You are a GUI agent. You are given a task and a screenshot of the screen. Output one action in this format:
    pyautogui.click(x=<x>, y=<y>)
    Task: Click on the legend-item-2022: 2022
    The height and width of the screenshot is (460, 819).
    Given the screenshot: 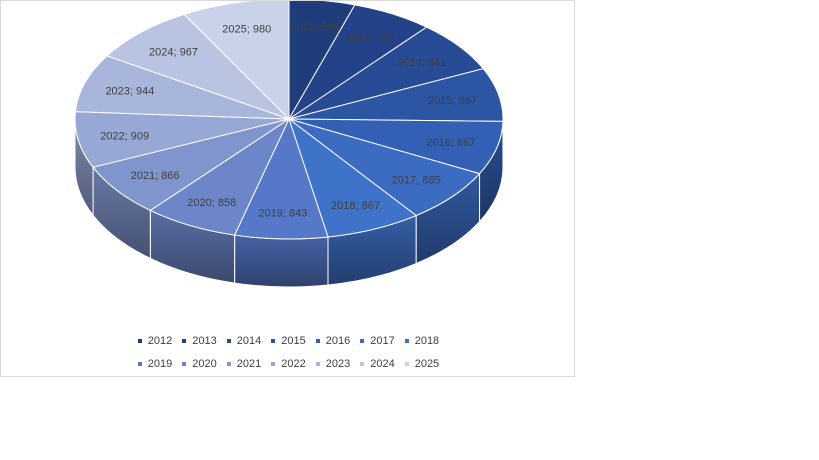 What is the action you would take?
    pyautogui.click(x=288, y=363)
    